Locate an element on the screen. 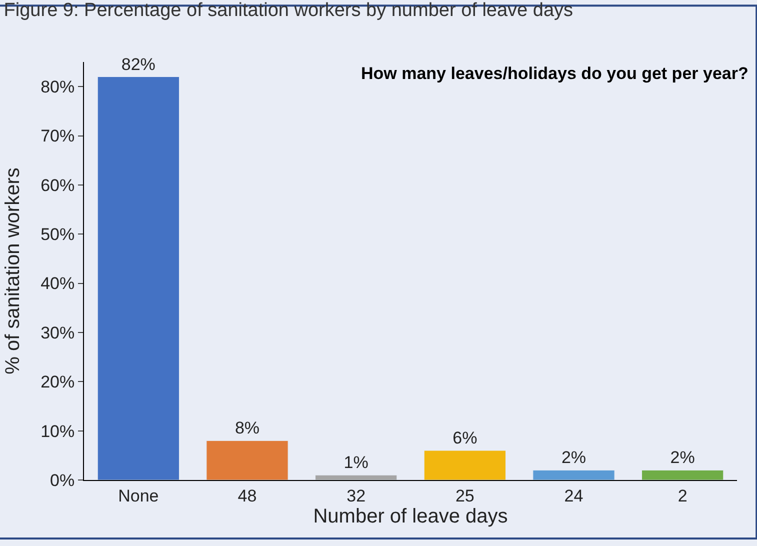 This screenshot has width=757, height=546. data-label: 8% is located at coordinates (247, 428).